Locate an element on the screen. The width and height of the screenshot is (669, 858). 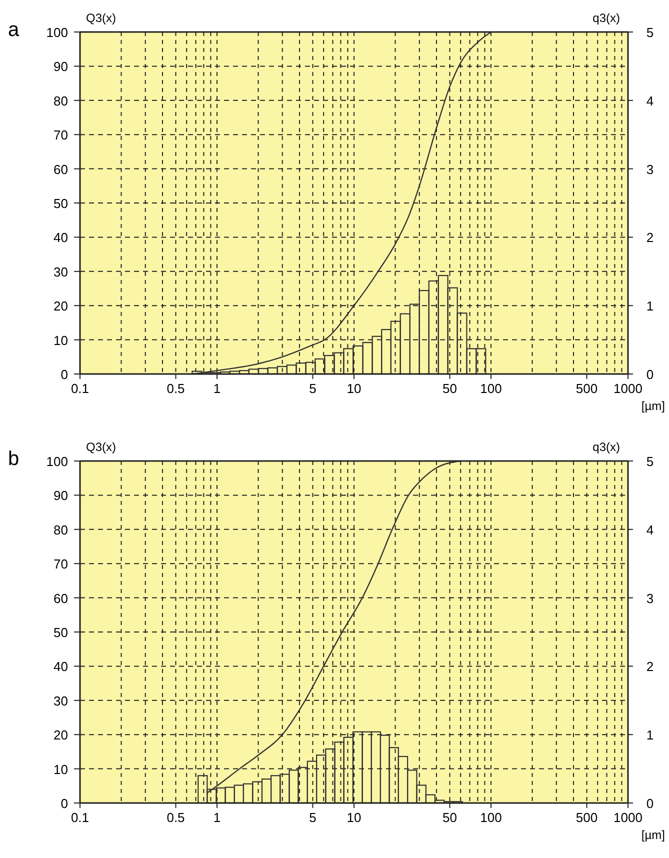
chart-title: a is located at coordinates (14, 30).